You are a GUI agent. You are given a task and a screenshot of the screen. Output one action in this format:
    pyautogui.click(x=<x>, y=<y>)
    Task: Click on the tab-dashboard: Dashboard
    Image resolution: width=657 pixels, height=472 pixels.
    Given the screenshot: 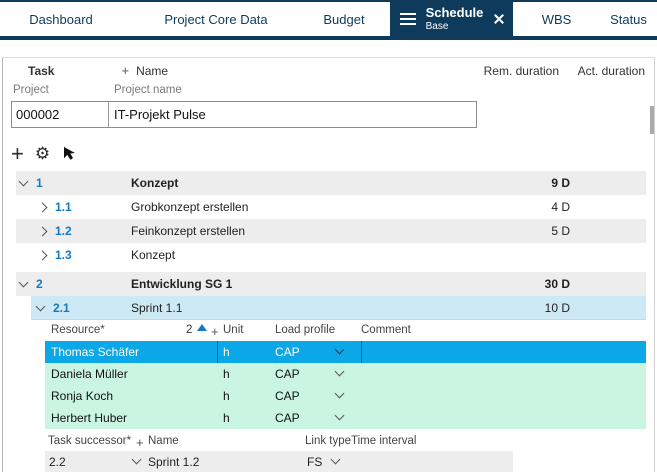 What is the action you would take?
    pyautogui.click(x=61, y=19)
    